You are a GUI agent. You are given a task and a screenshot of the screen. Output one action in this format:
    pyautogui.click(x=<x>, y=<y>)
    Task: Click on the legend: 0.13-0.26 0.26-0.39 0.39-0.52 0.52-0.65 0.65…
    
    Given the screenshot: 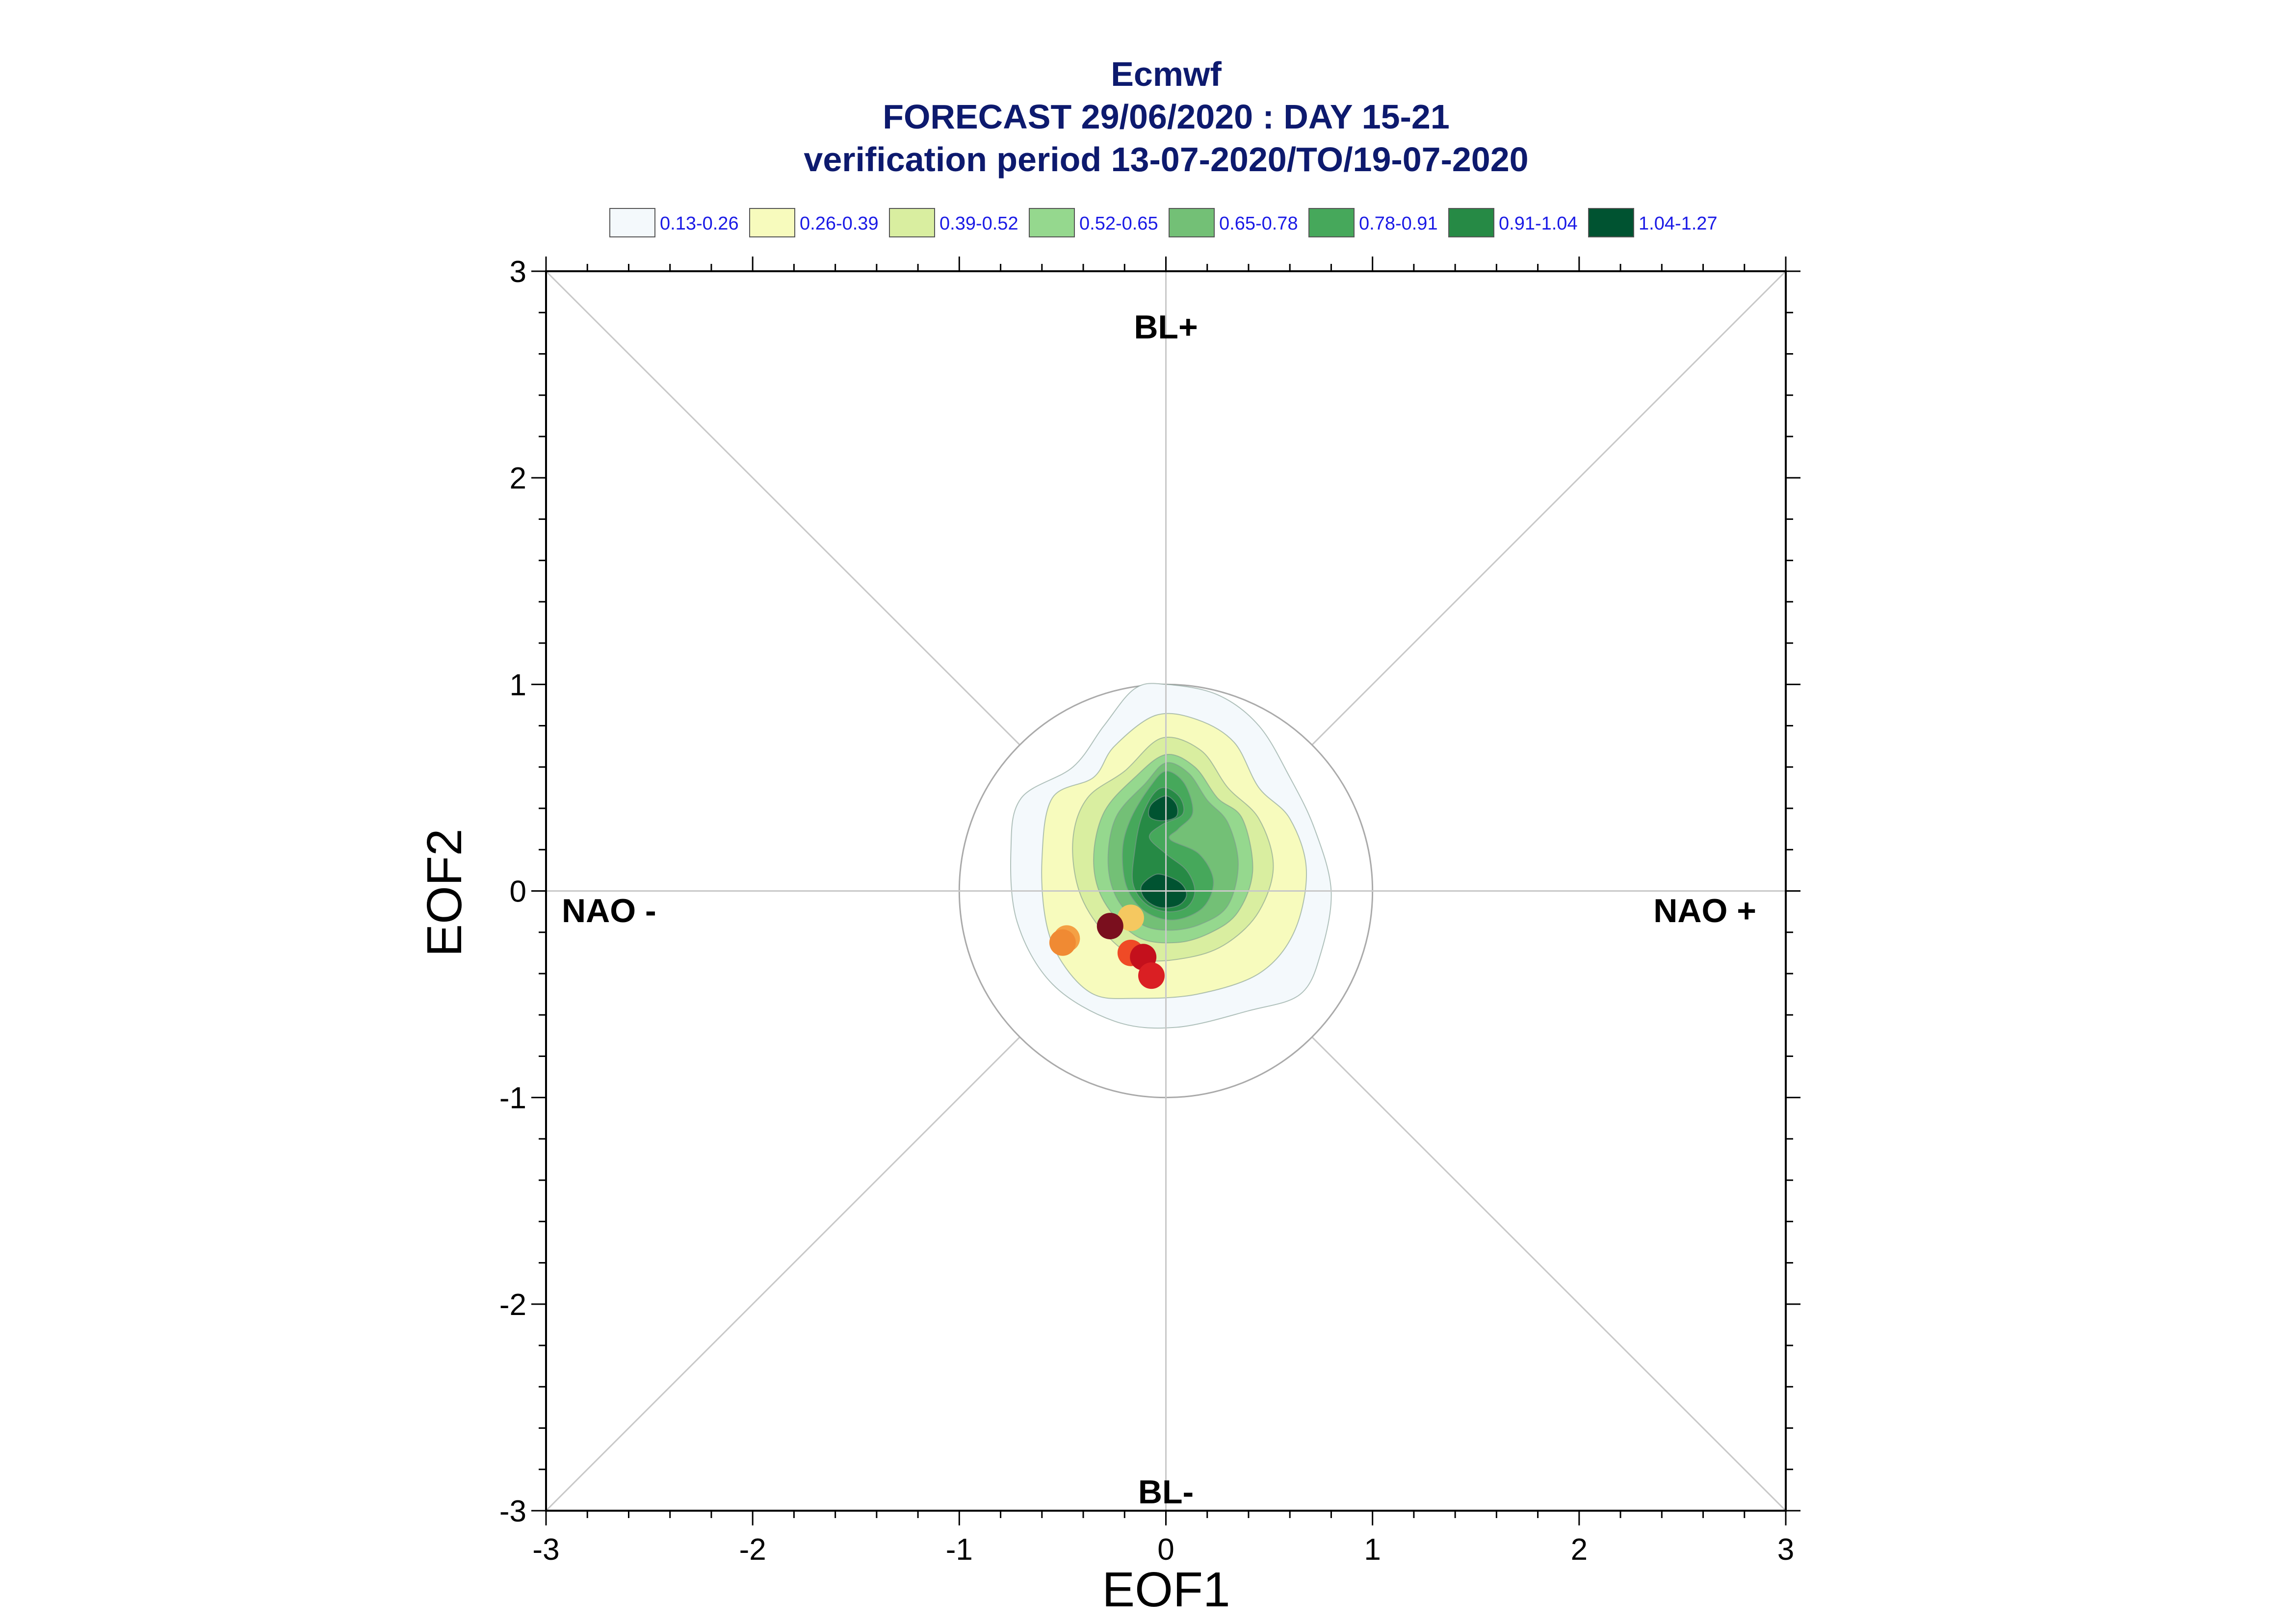 What is the action you would take?
    pyautogui.click(x=1164, y=222)
    